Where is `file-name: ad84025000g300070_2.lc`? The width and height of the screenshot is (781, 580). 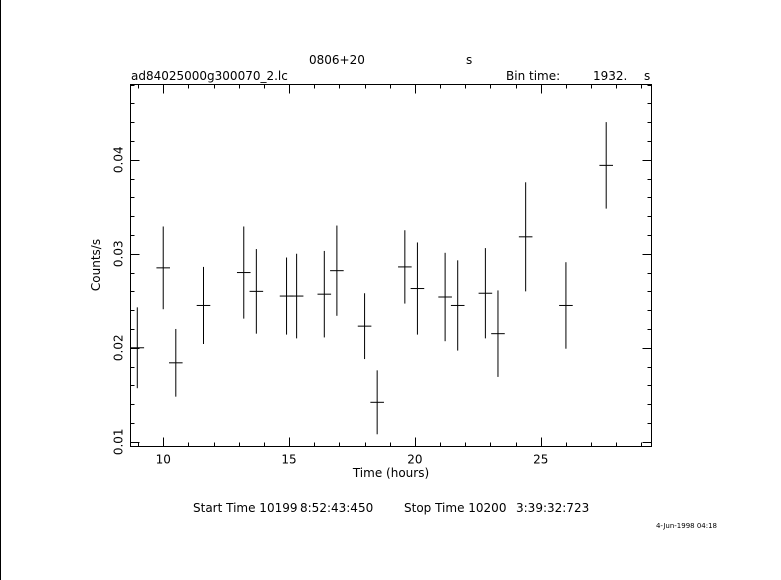 file-name: ad84025000g300070_2.lc is located at coordinates (209, 76).